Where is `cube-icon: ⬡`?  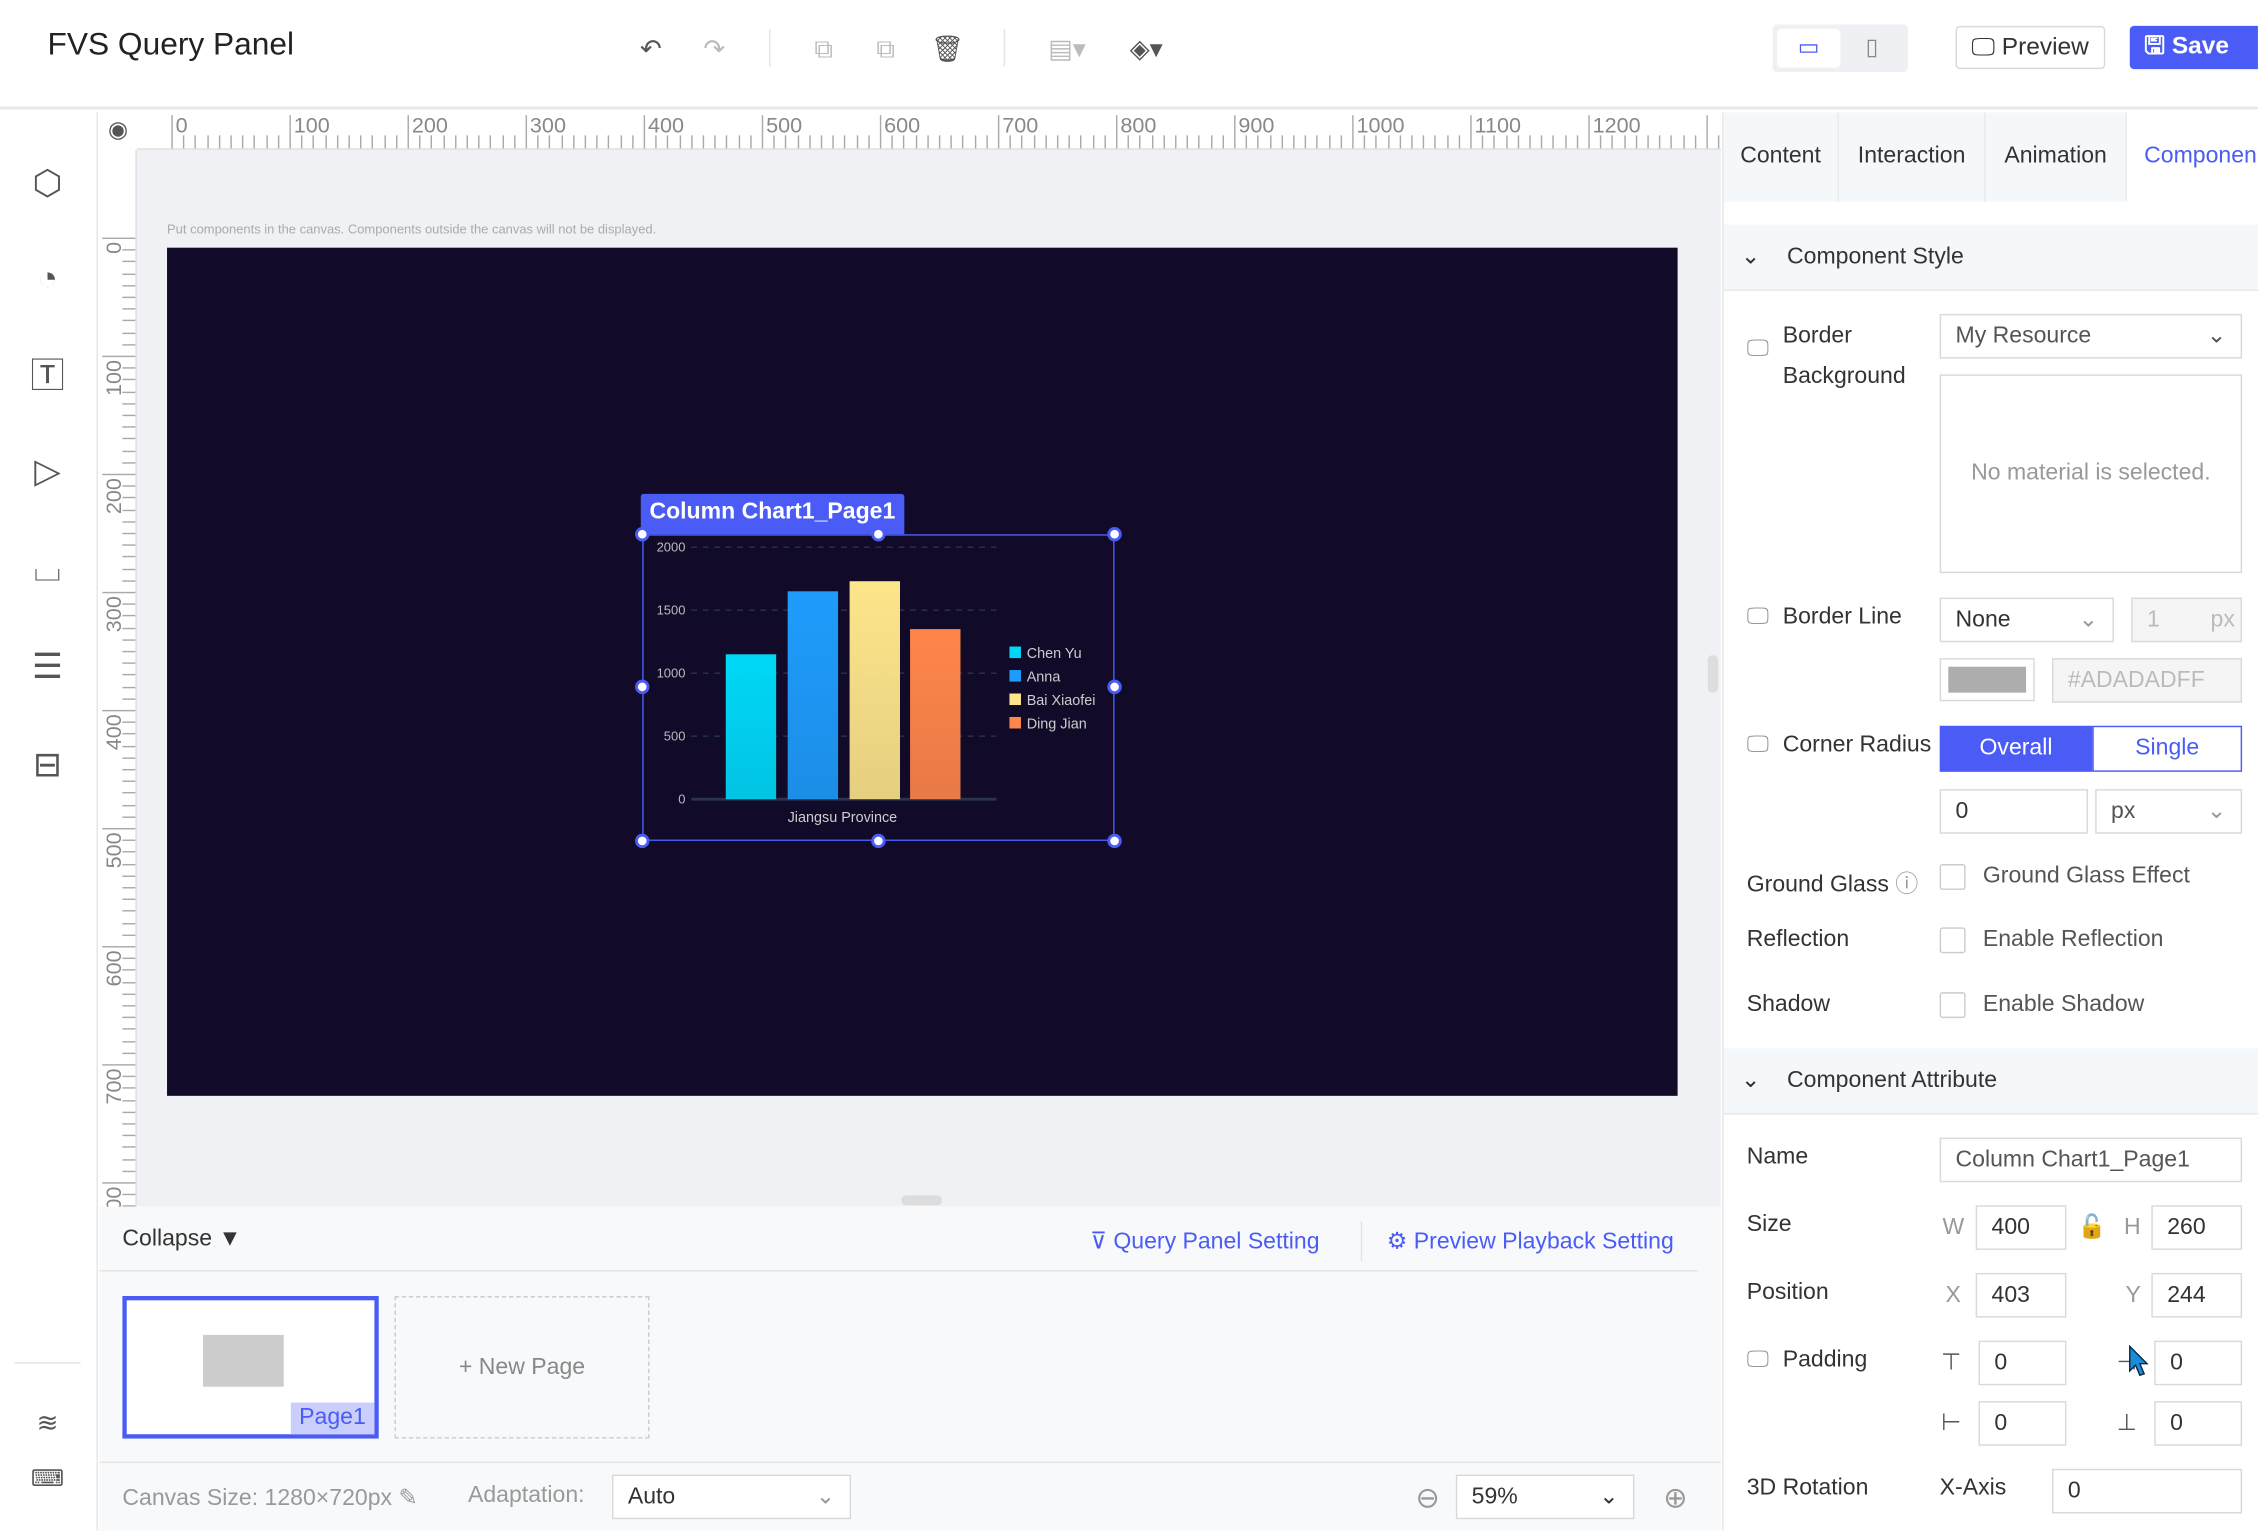 cube-icon: ⬡ is located at coordinates (47, 184).